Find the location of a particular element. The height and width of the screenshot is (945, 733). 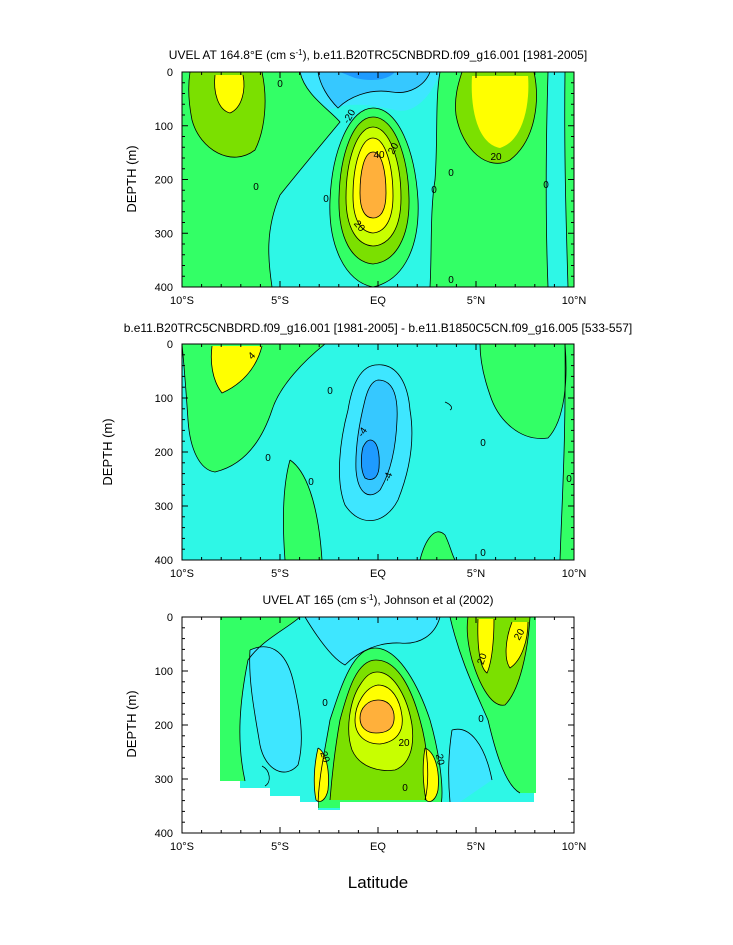

p2-ylabel: DEPTH (m) is located at coordinates (107, 451).